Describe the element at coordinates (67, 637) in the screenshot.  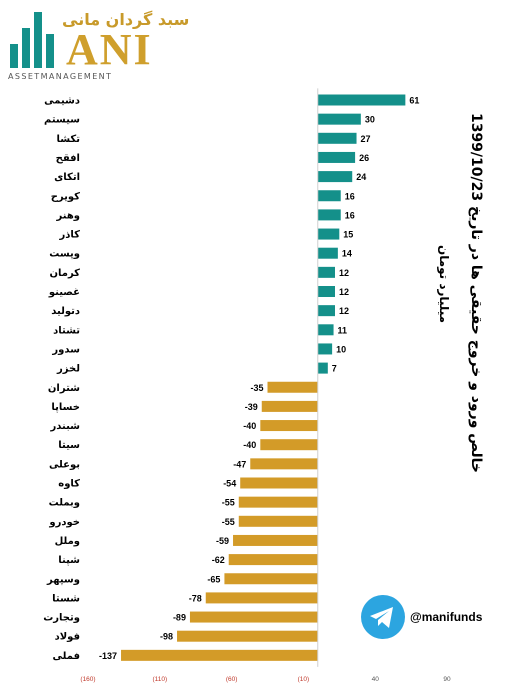
I see `category-label: فولاد` at that location.